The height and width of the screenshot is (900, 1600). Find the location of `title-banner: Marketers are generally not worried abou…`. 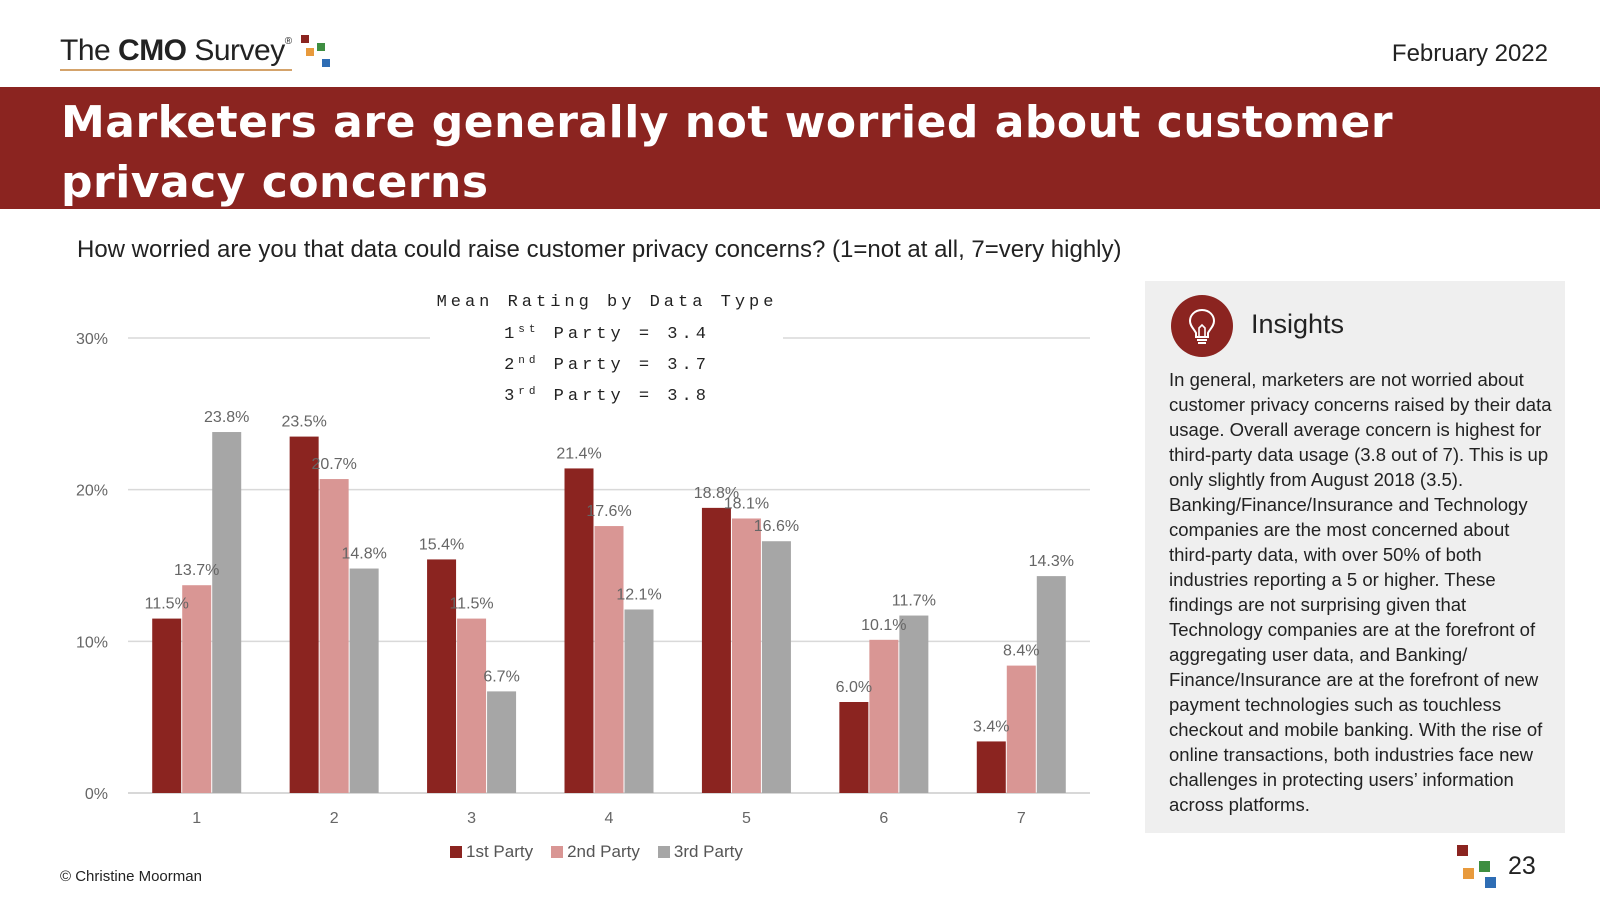

title-banner: Marketers are generally not worried abou… is located at coordinates (800, 148).